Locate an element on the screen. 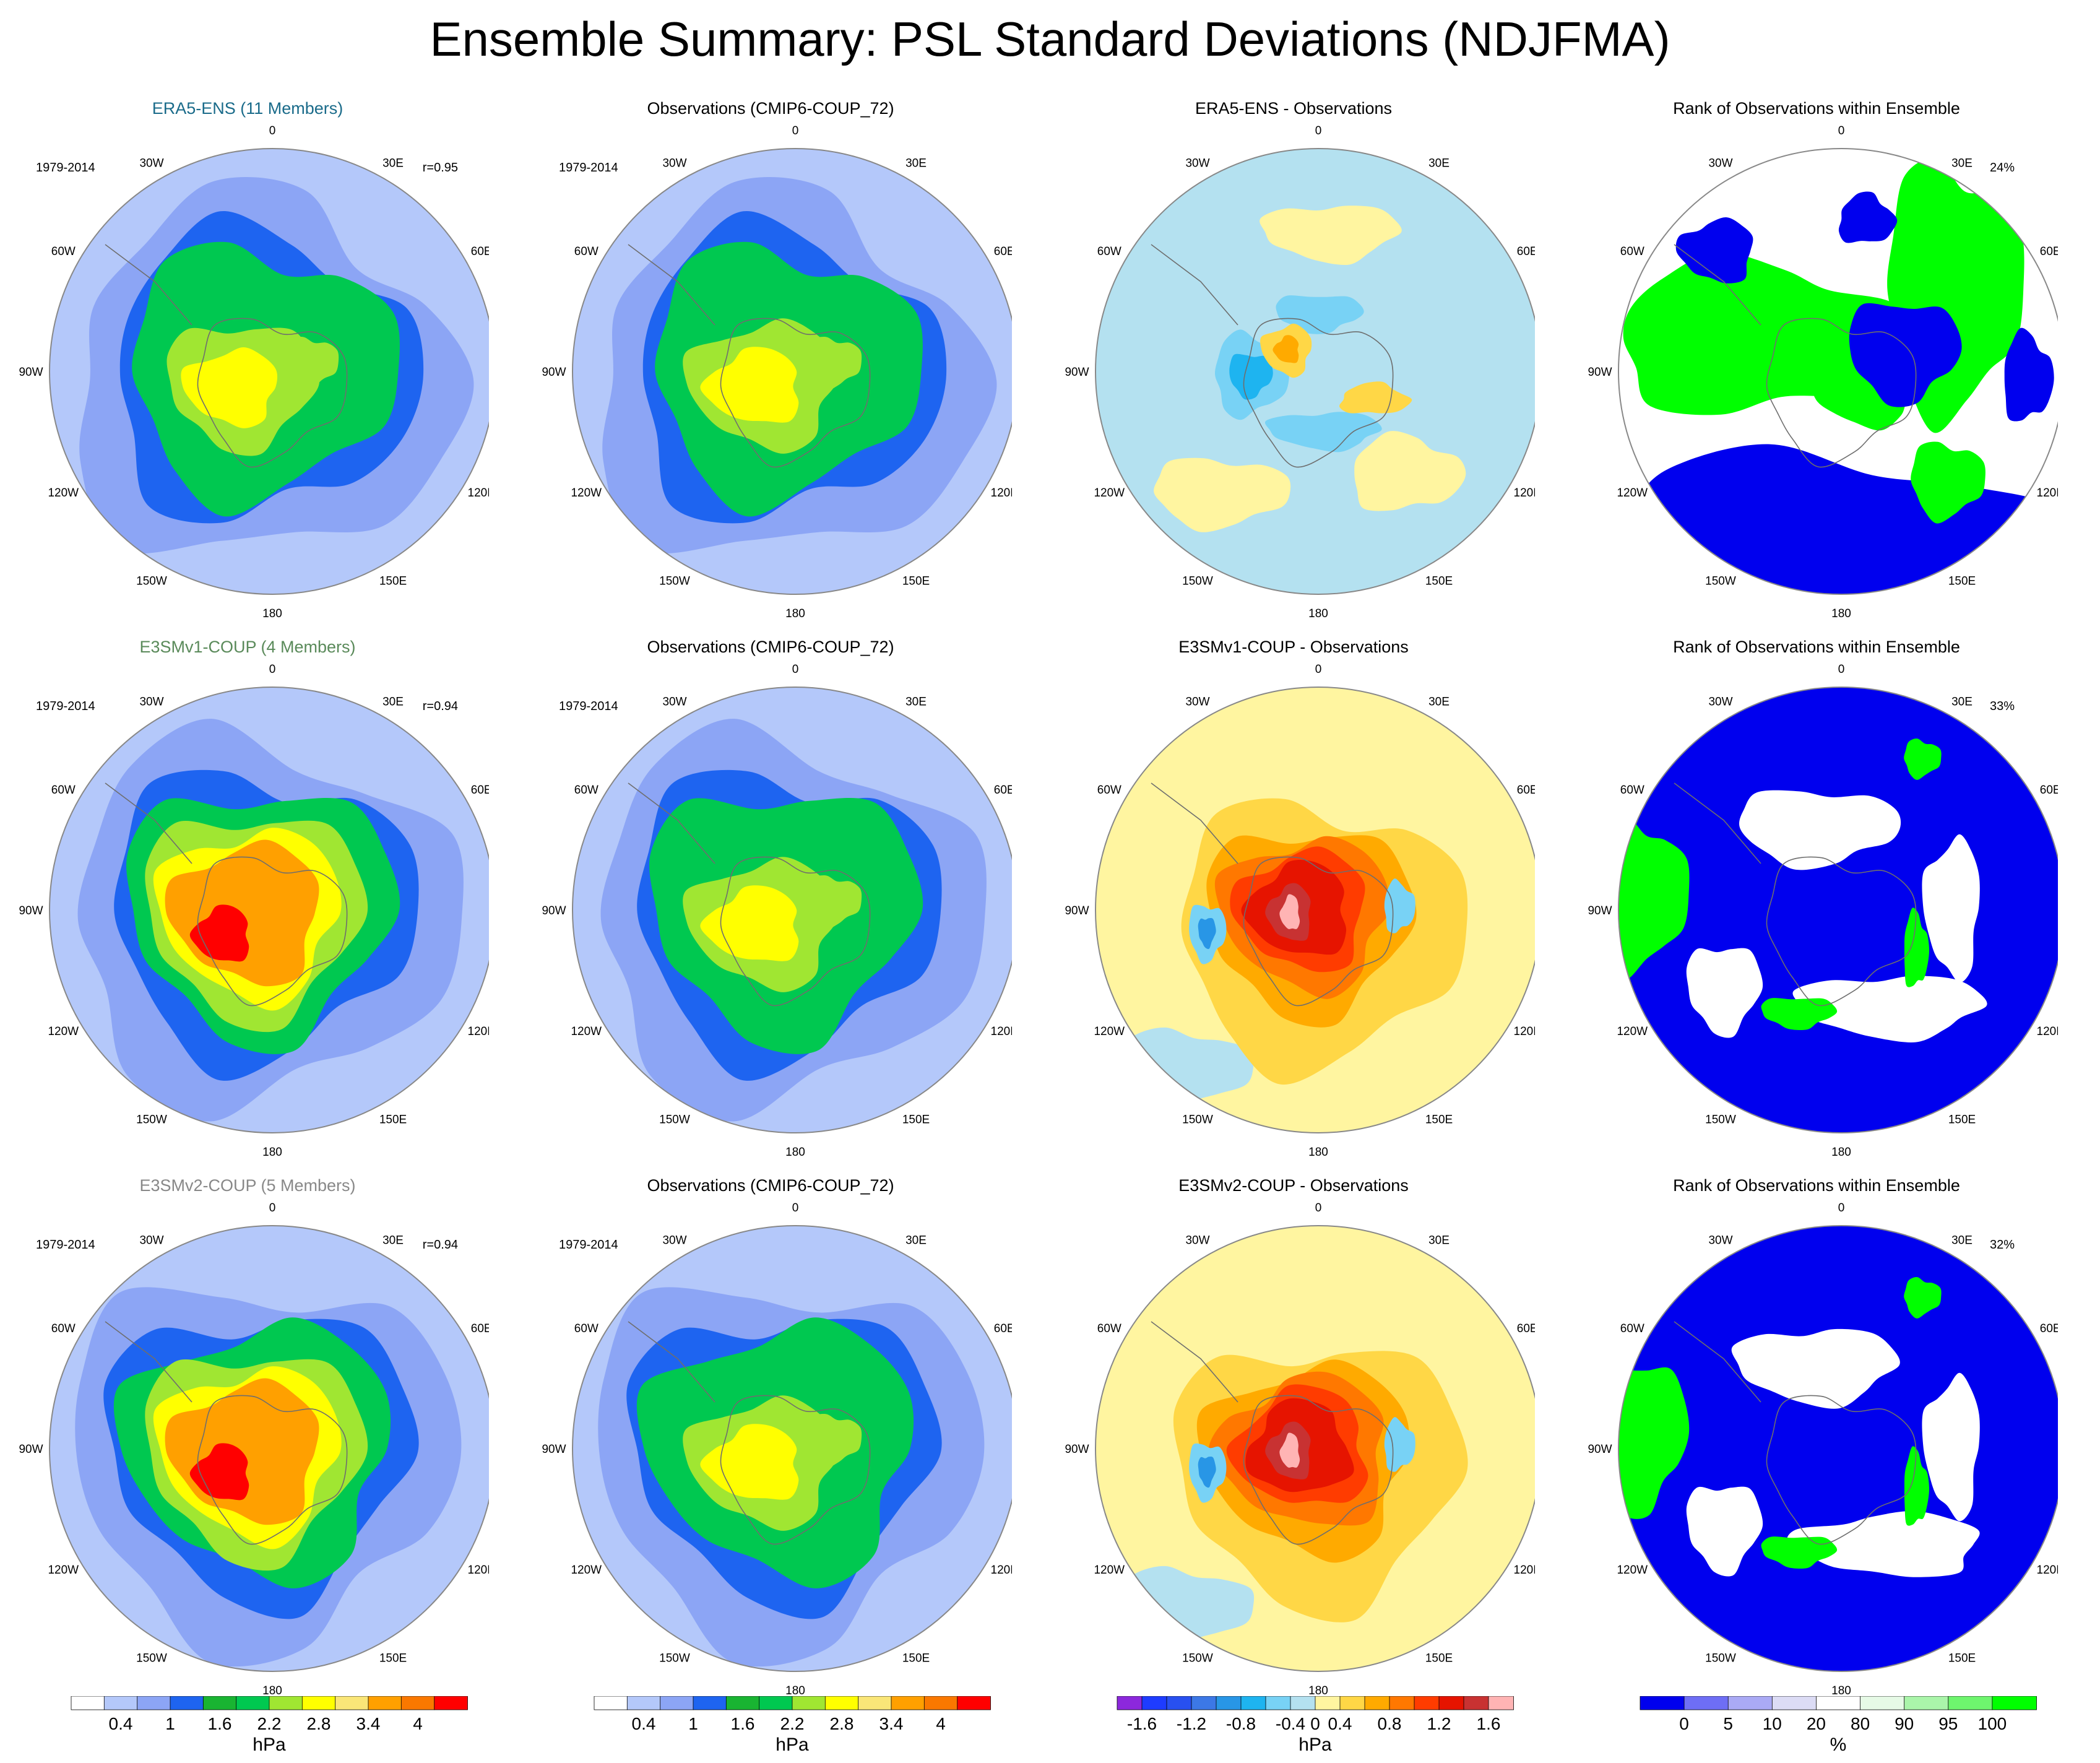 Image resolution: width=2100 pixels, height=1763 pixels. colorbar-tick-label: -0.4 is located at coordinates (1290, 1723).